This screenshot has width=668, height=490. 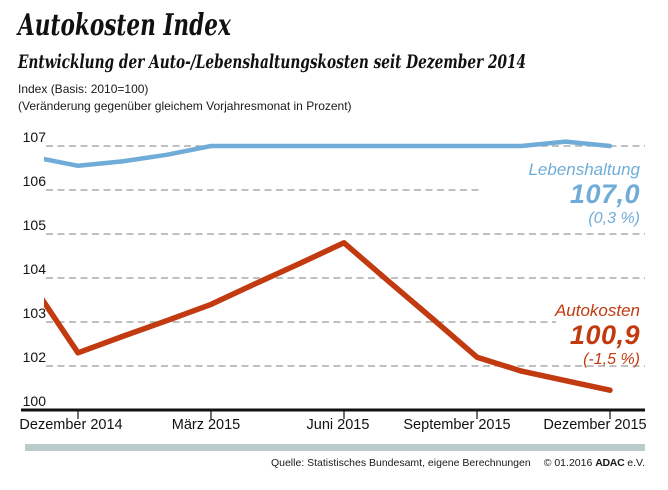 I want to click on x-axis-label: März 2015, so click(x=206, y=425).